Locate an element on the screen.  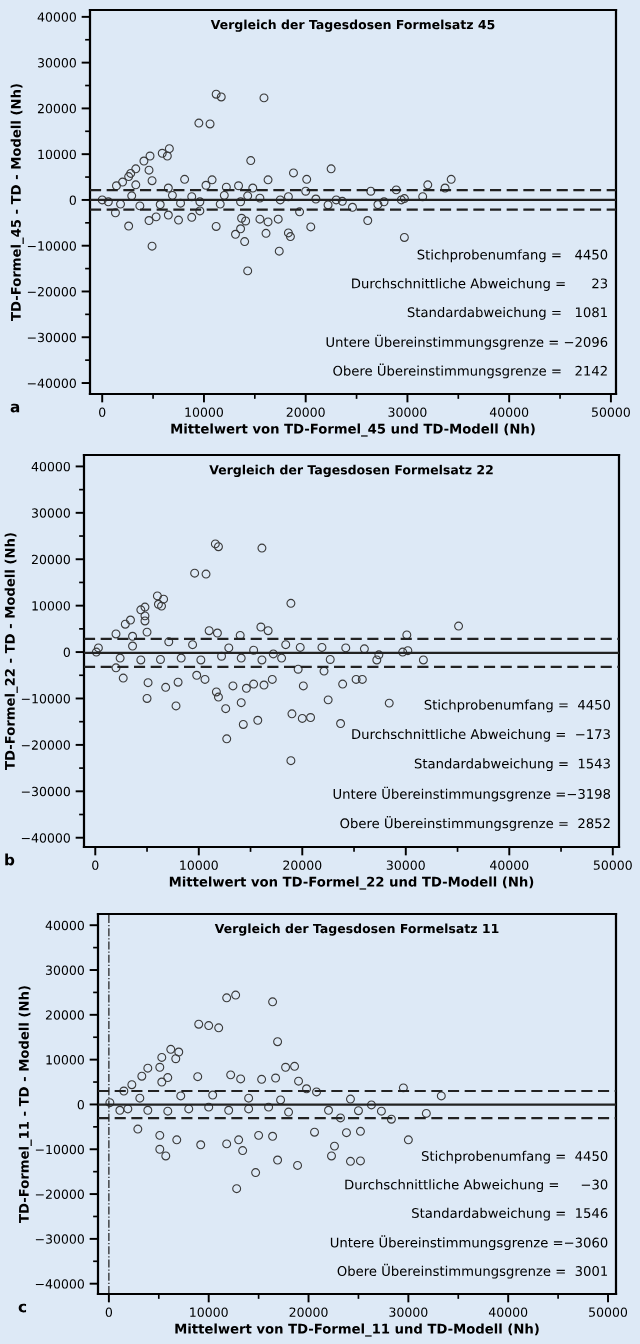
annotation: Untere Übereinstimmungsgrenze = −2096 is located at coordinates (467, 342).